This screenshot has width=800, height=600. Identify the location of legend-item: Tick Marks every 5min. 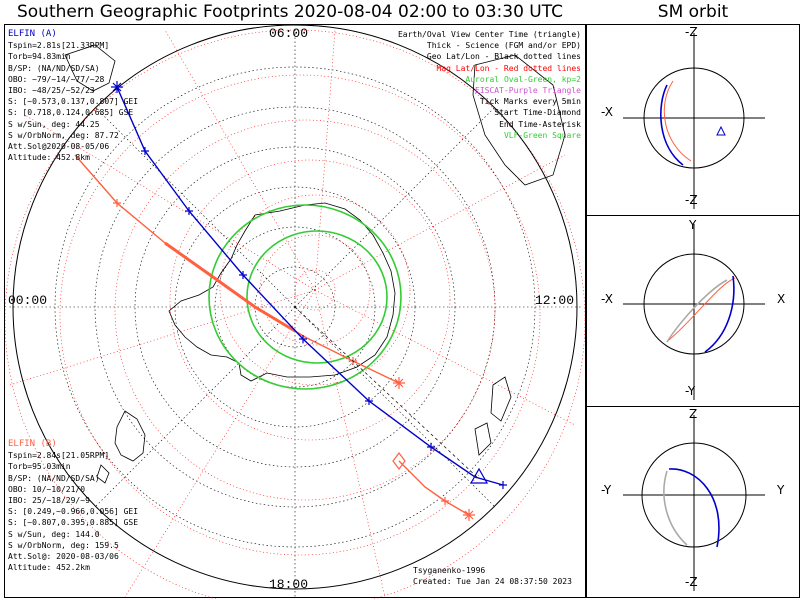
(530, 102).